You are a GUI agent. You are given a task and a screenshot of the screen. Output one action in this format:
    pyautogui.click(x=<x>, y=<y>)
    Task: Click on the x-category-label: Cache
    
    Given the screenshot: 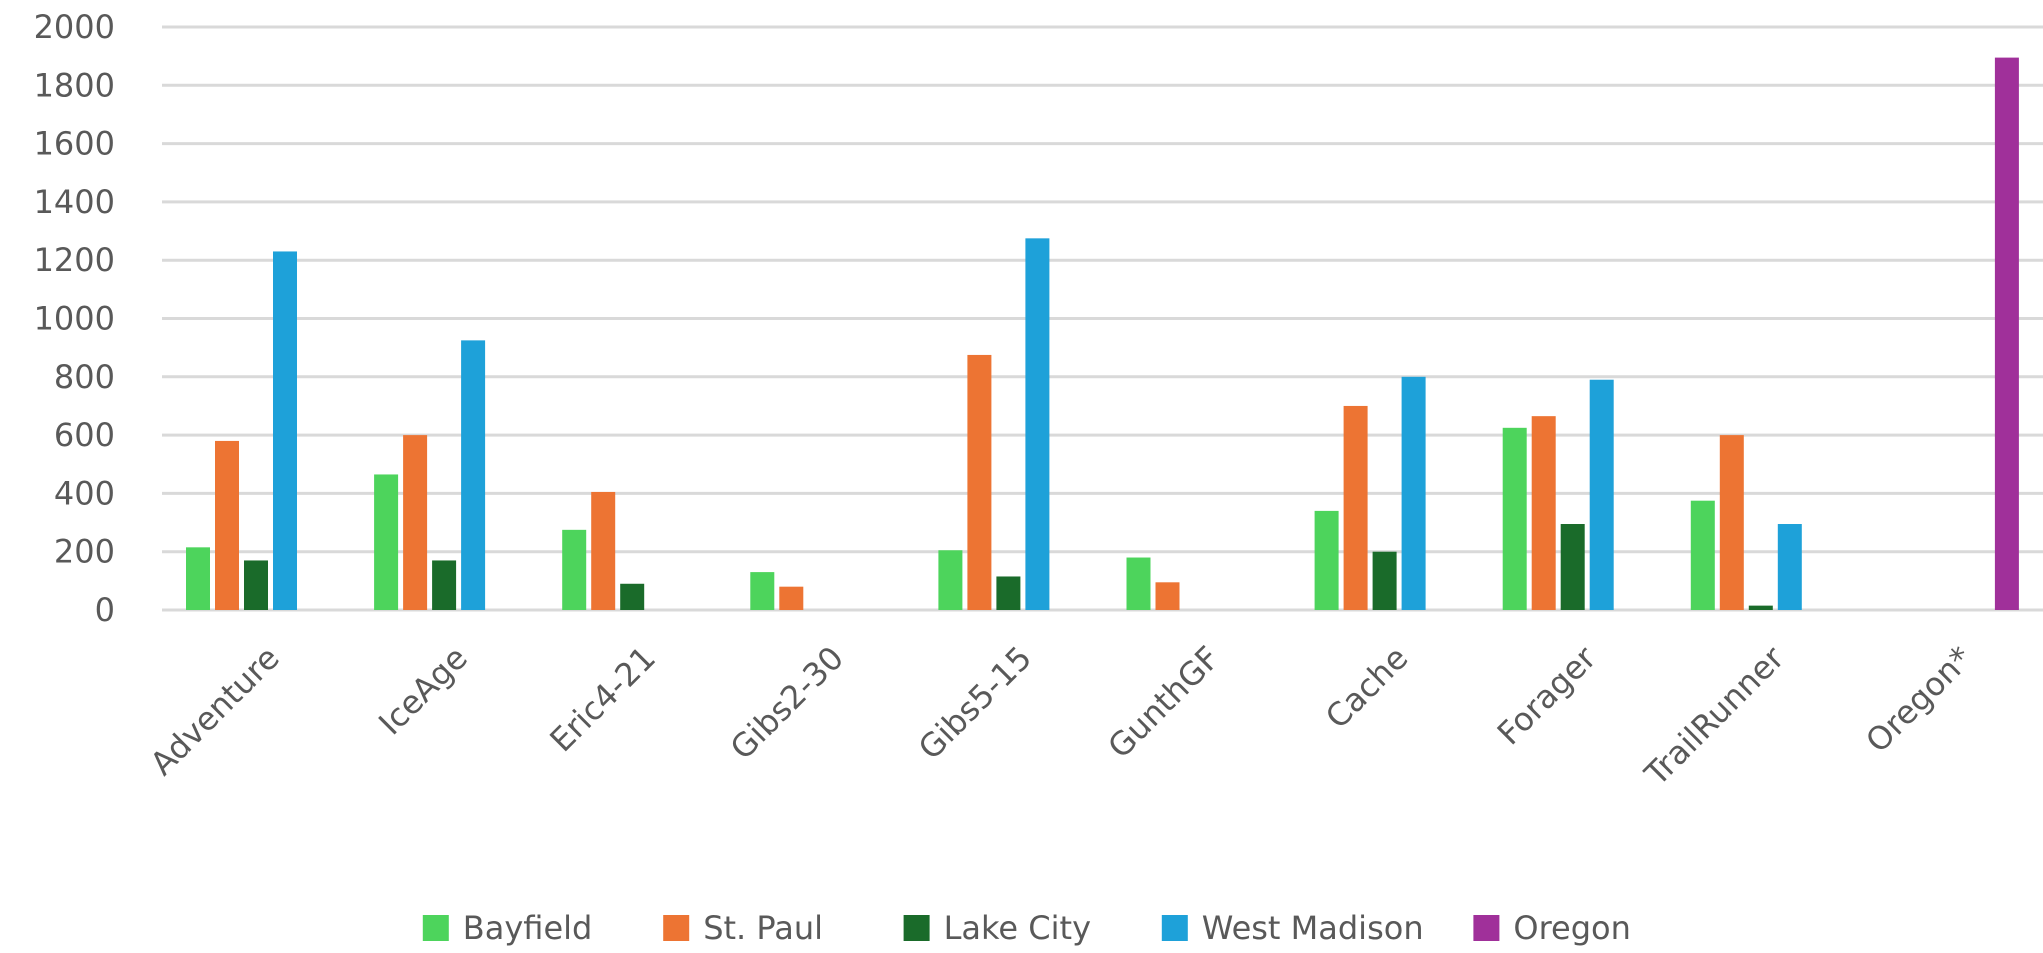 What is the action you would take?
    pyautogui.click(x=1366, y=687)
    